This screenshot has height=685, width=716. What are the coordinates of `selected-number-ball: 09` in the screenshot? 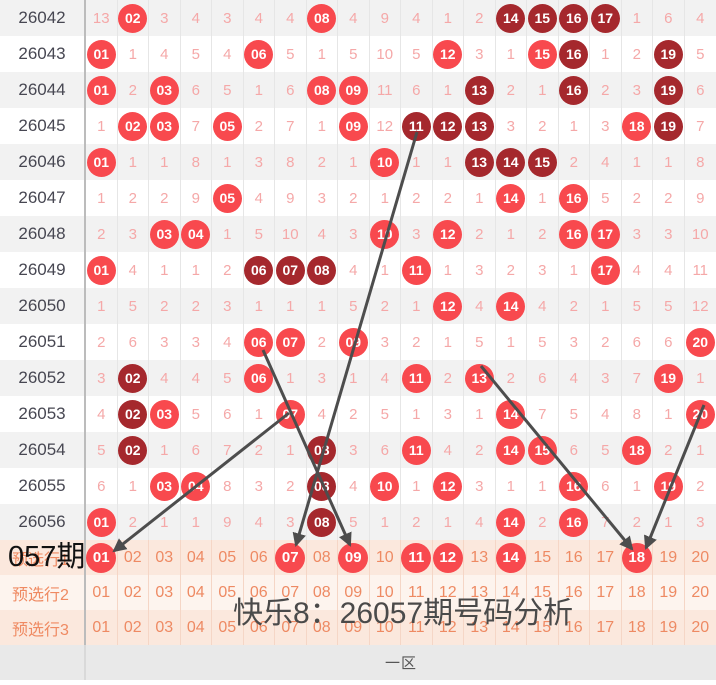 It's located at (353, 557).